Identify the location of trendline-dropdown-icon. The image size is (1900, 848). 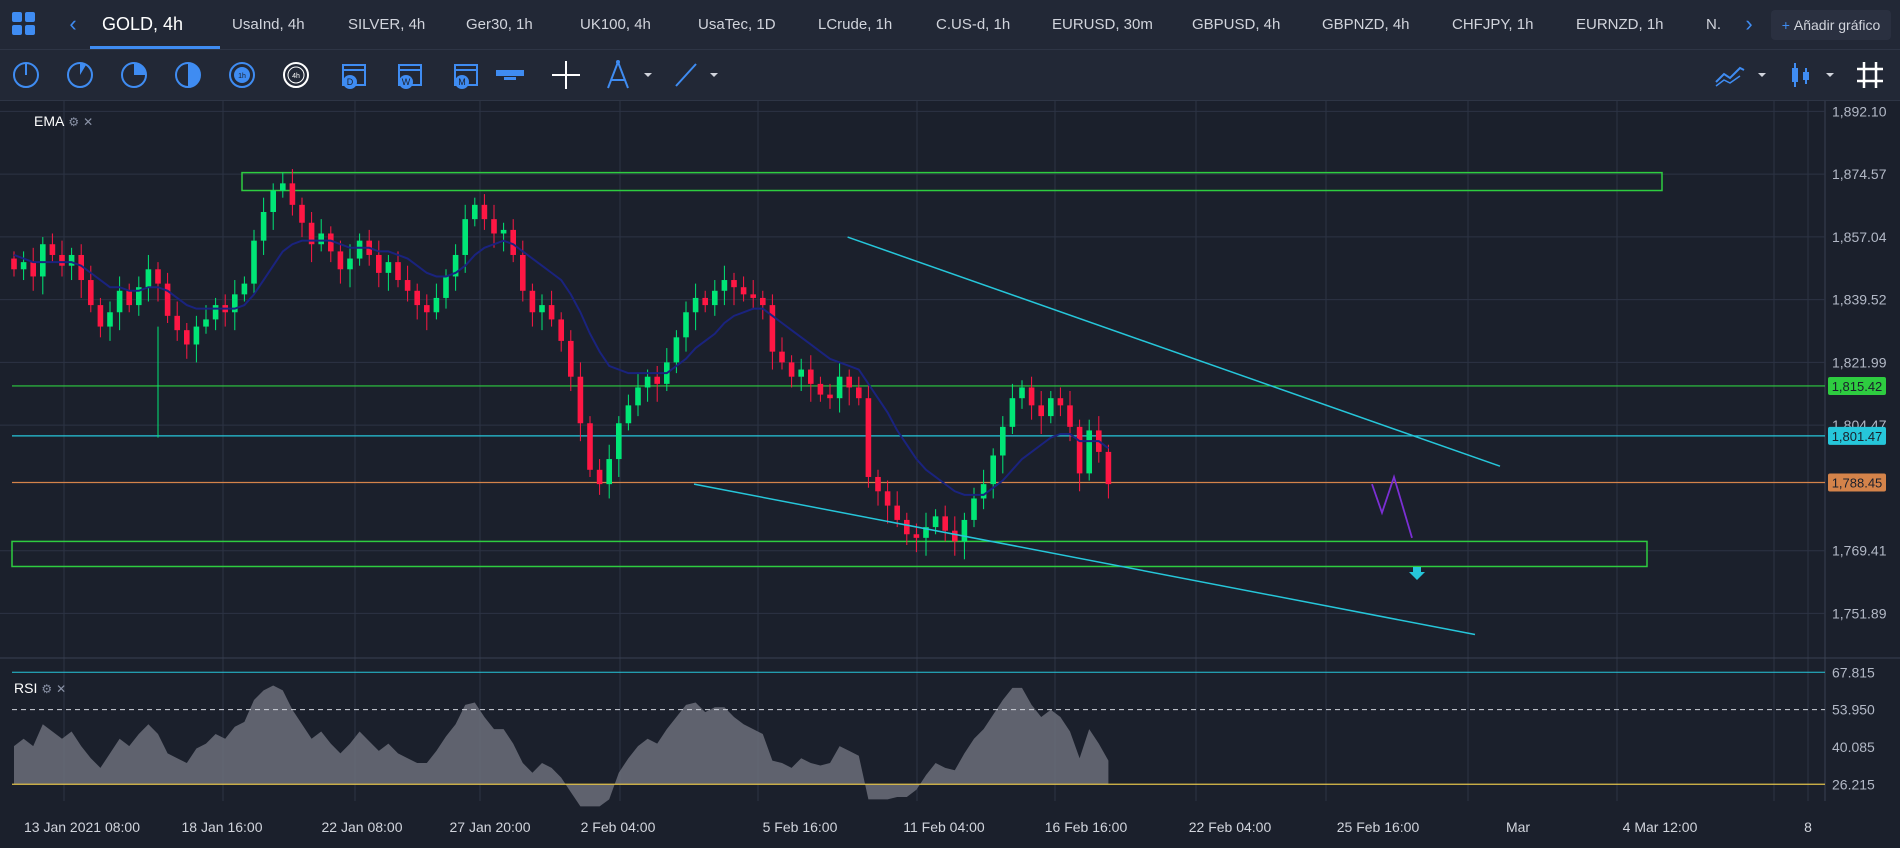
(714, 75).